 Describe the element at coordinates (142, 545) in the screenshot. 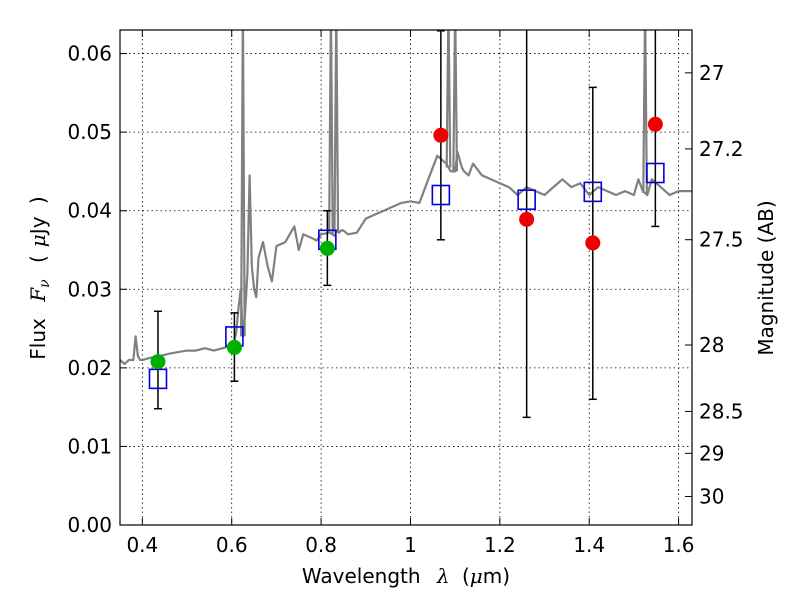

I see `x-tick-label: 0.4` at that location.